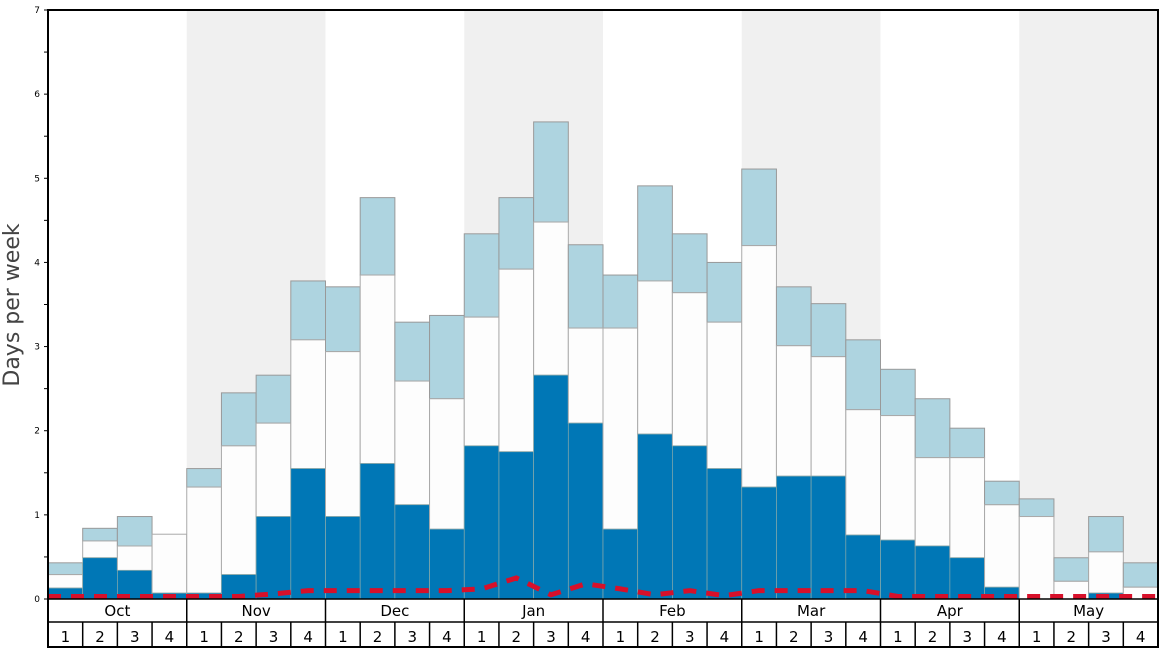 This screenshot has width=1168, height=652. I want to click on month-label: Apr, so click(950, 611).